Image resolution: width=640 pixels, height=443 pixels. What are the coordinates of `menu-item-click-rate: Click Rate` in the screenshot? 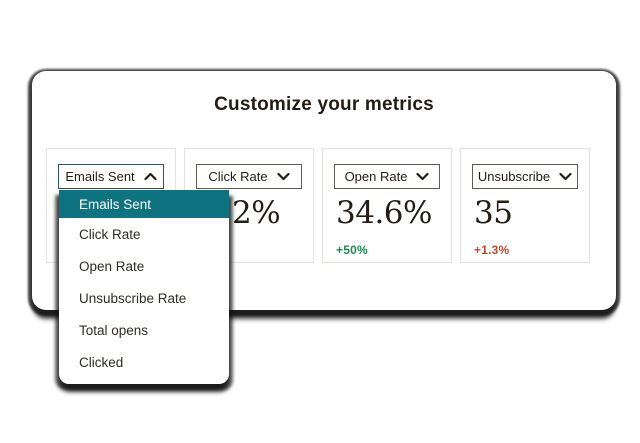 It's located at (110, 234).